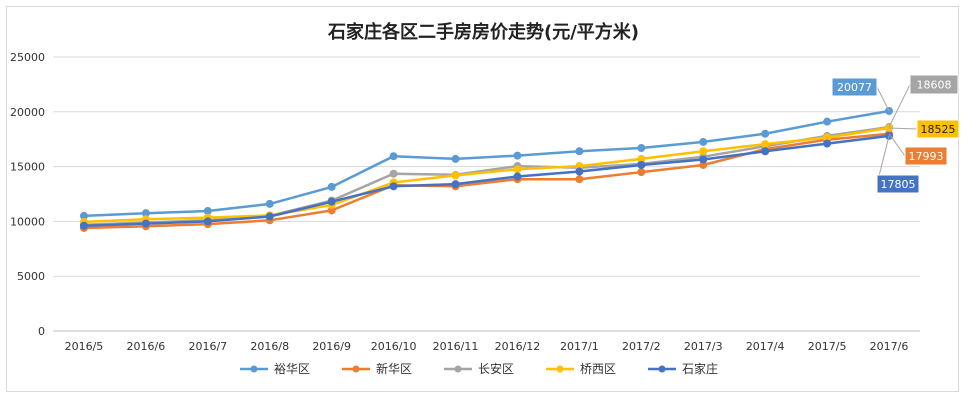  I want to click on data-label: 20077, so click(854, 87).